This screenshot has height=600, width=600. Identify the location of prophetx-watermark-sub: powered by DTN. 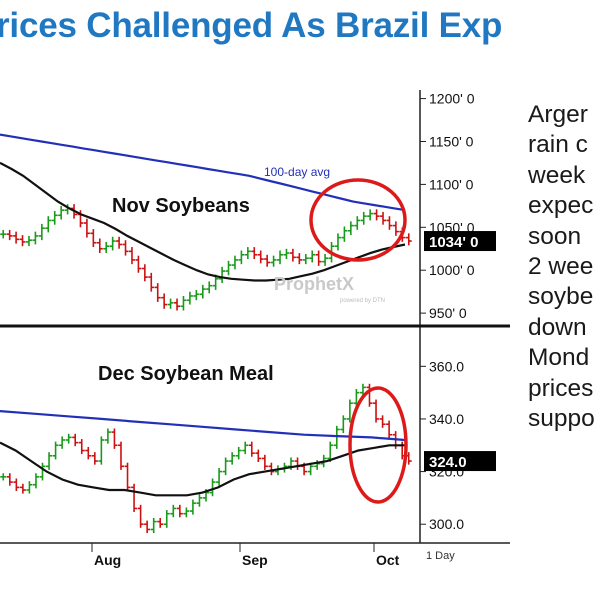
(362, 301).